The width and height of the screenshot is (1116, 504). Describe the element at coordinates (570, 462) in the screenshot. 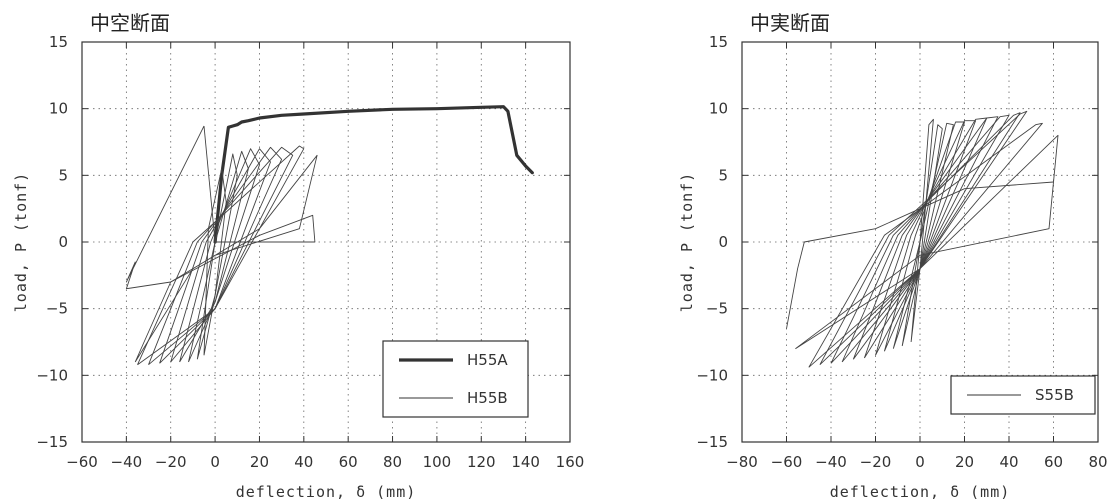

I see `x-tick-label: 160` at that location.